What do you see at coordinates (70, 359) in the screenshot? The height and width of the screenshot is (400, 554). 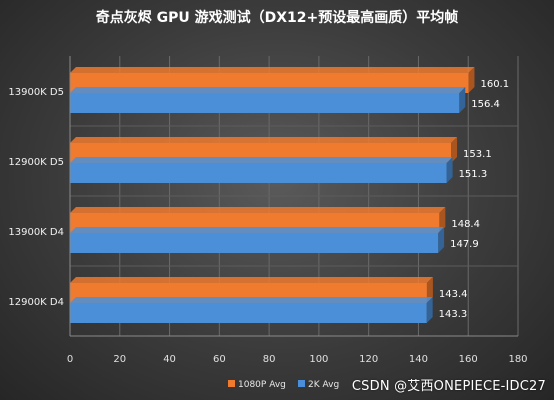 I see `x-tick-label: 0` at bounding box center [70, 359].